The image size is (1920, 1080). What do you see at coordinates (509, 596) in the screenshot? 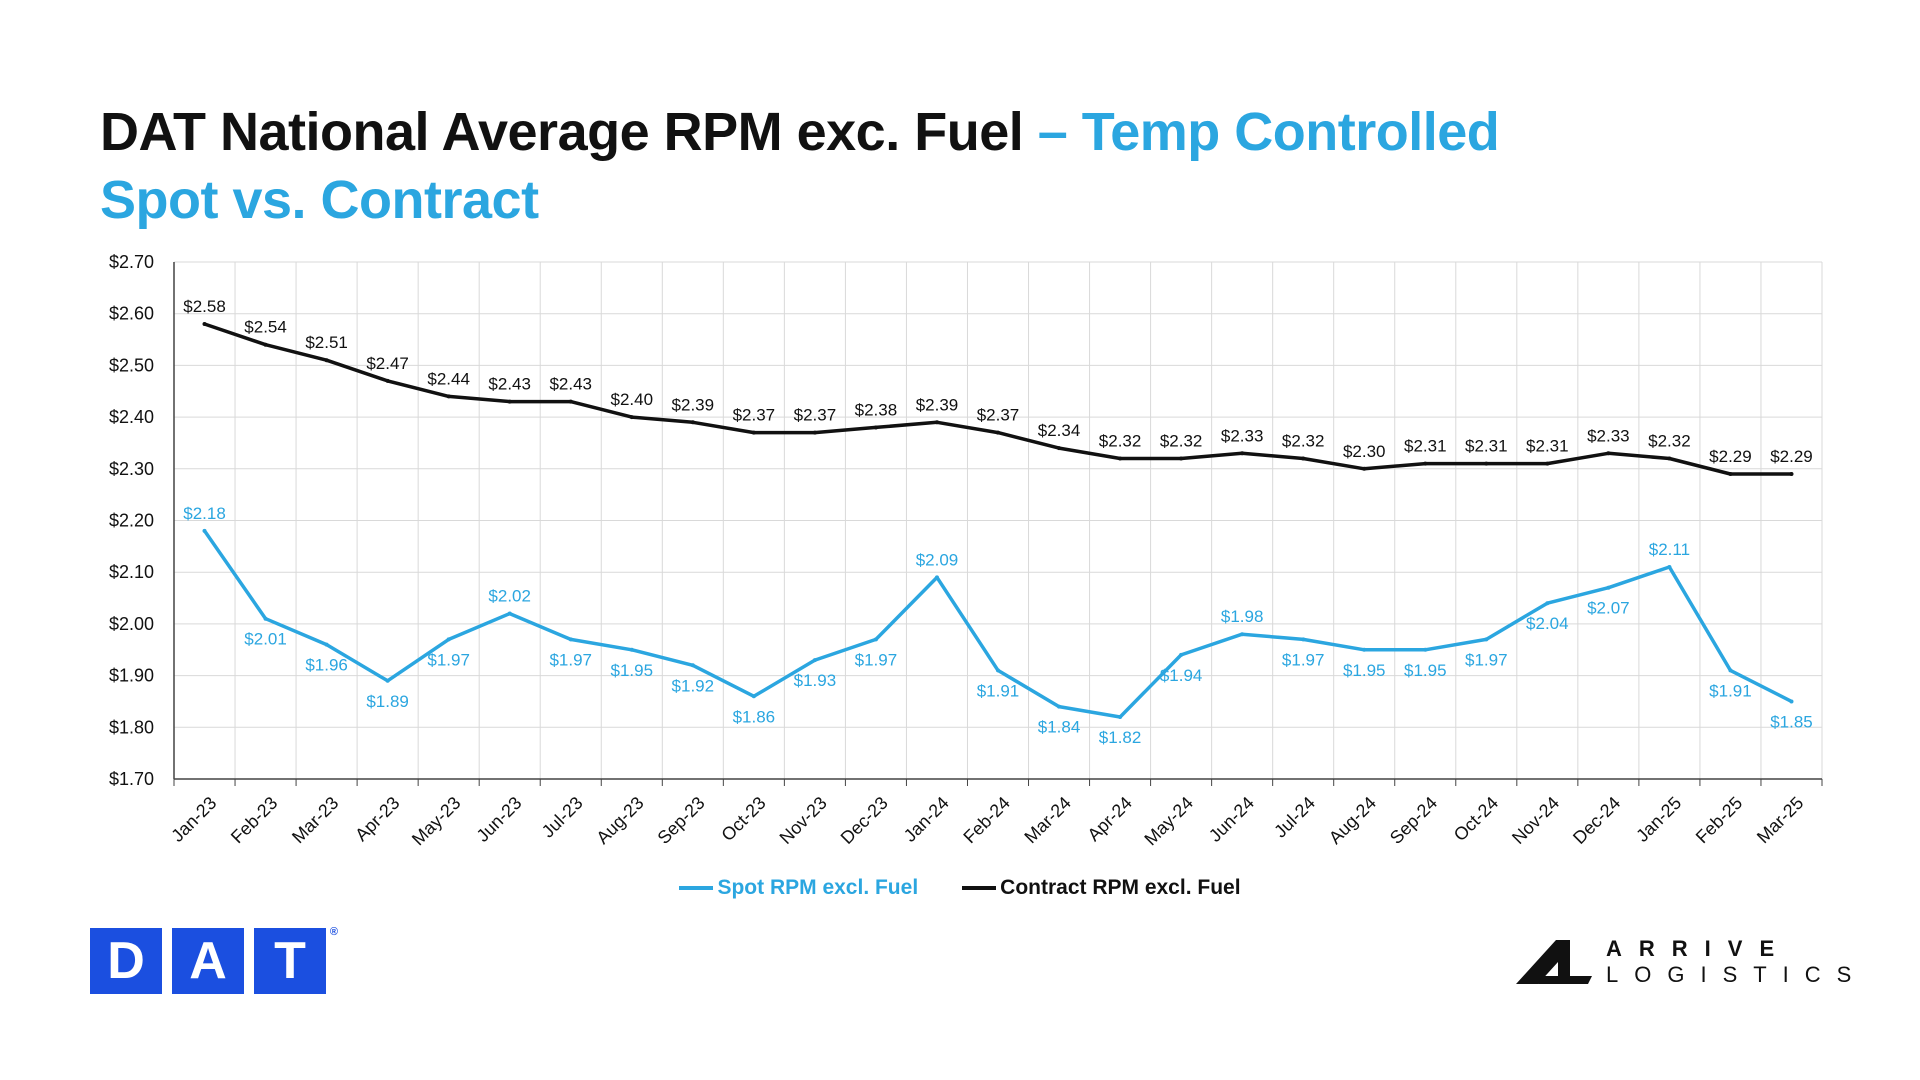
I see `spot-data-label: $2.02` at bounding box center [509, 596].